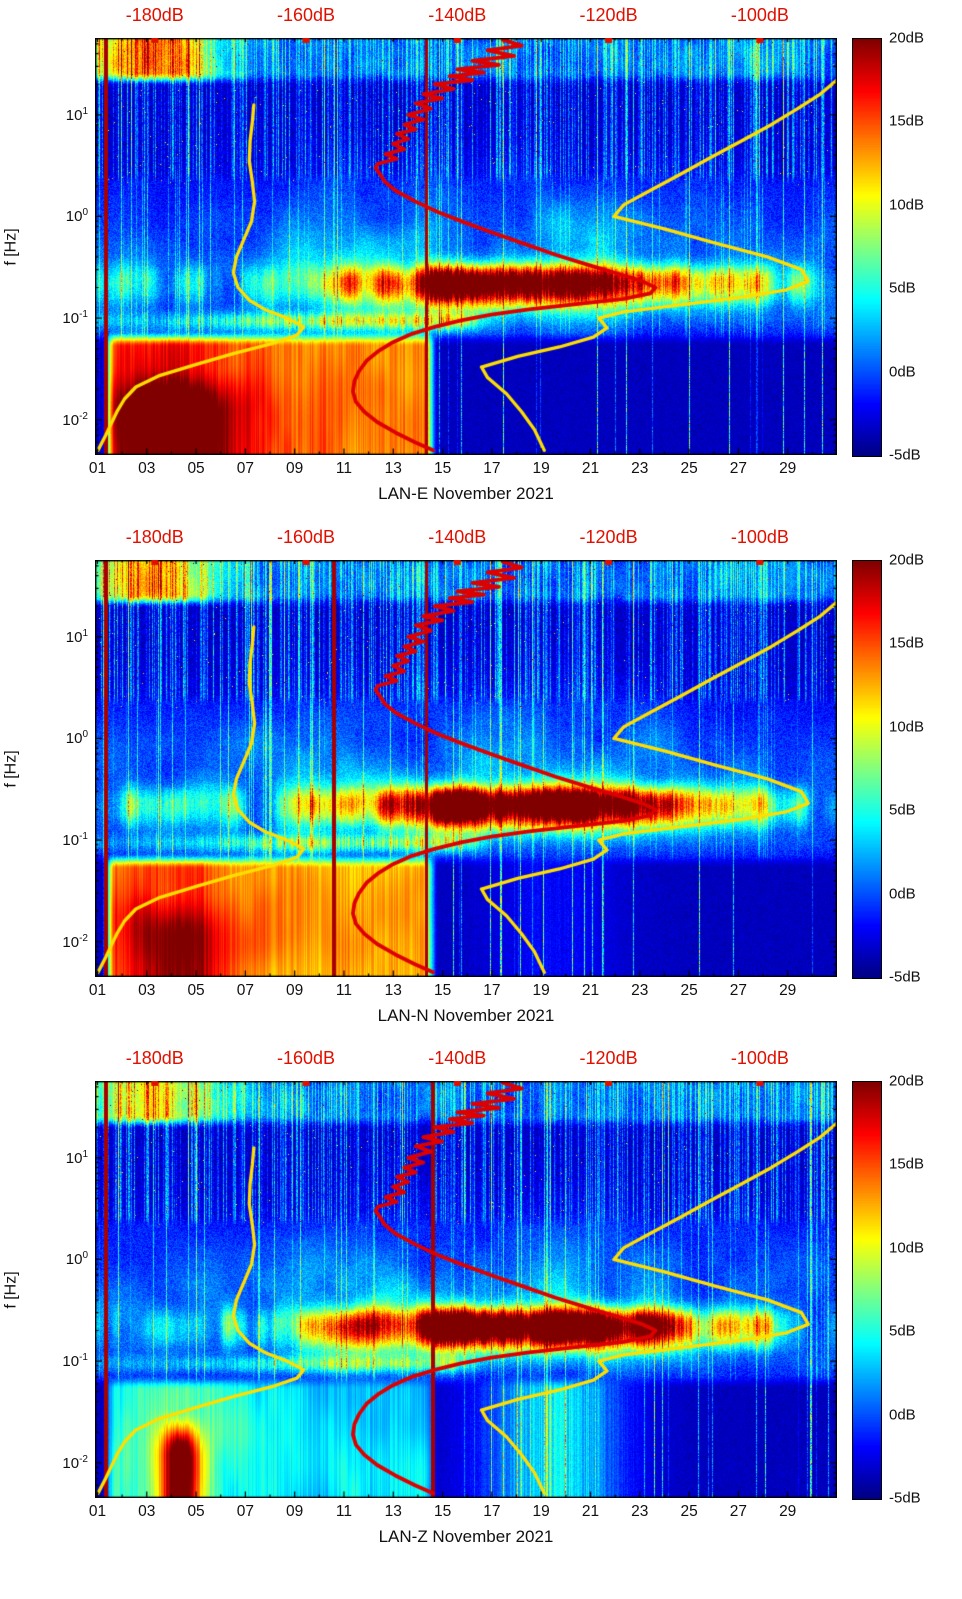 The height and width of the screenshot is (1599, 962). What do you see at coordinates (867, 247) in the screenshot?
I see `colorbar-lan-e` at bounding box center [867, 247].